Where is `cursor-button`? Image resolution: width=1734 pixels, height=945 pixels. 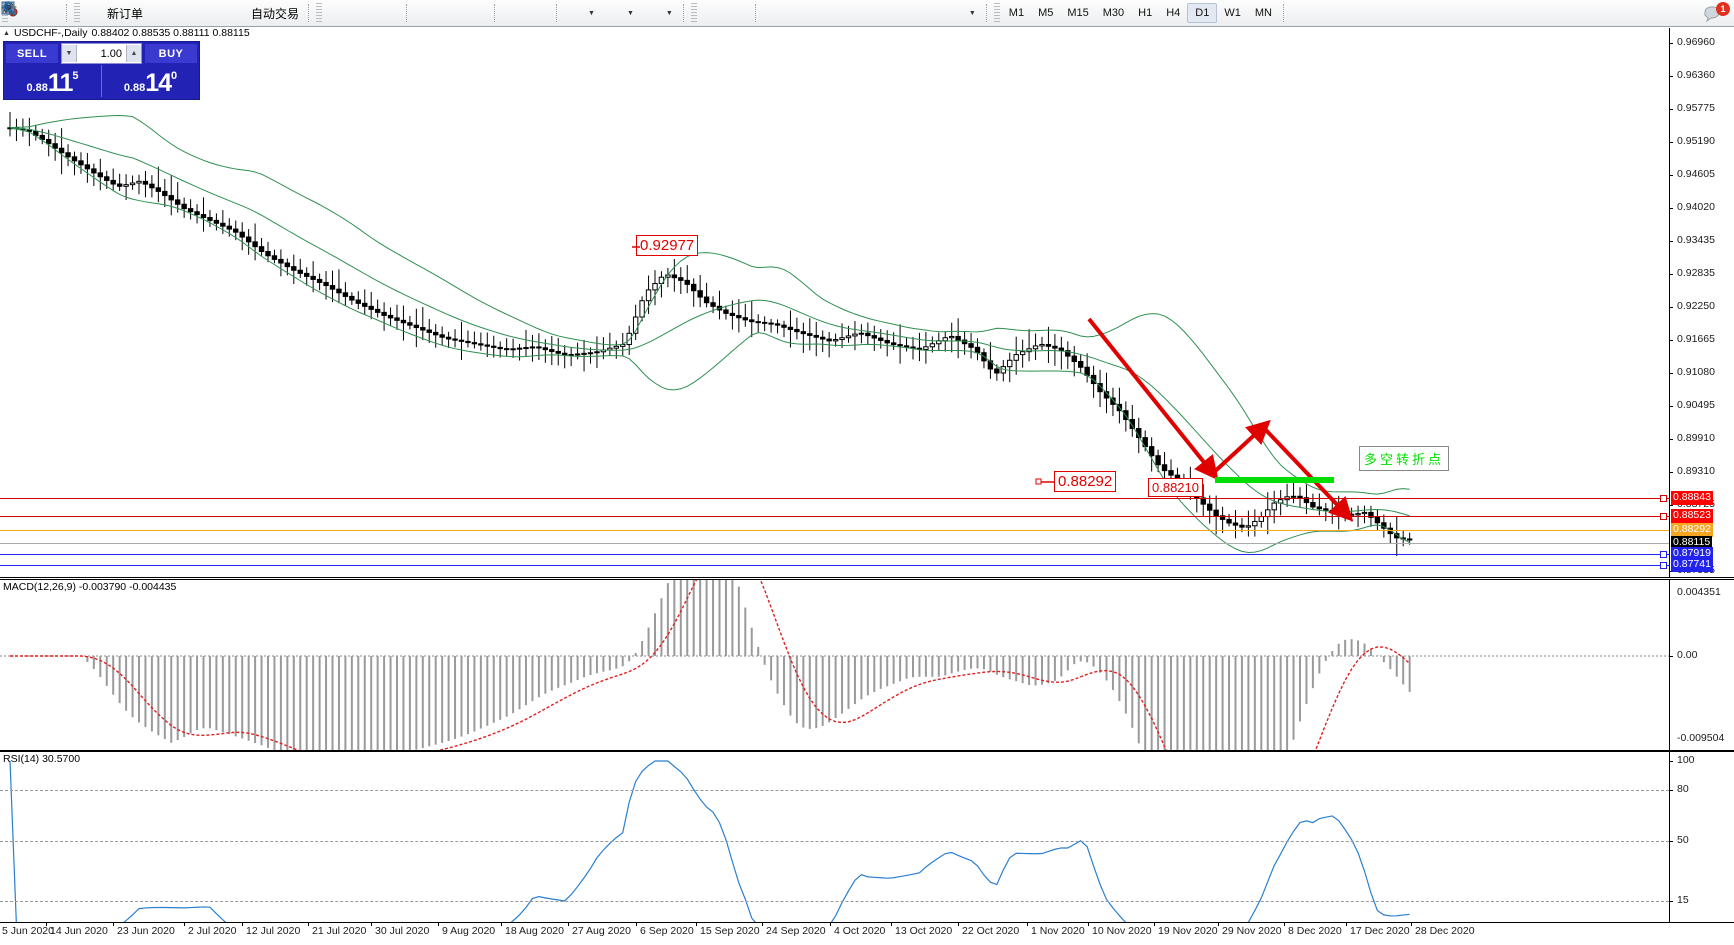
cursor-button is located at coordinates (365, 13).